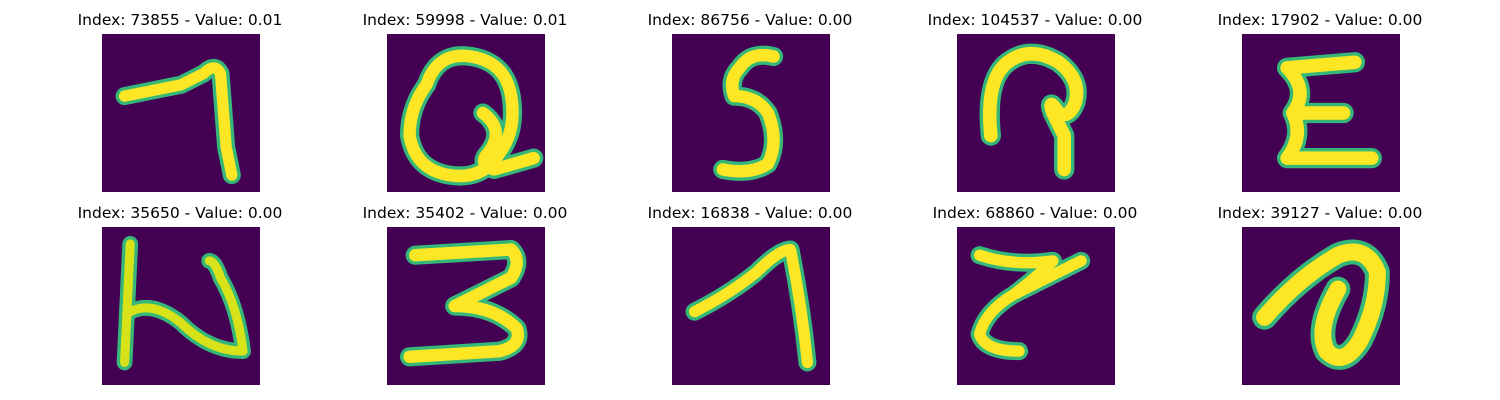  I want to click on handwritten-glyph-three, so click(463, 303).